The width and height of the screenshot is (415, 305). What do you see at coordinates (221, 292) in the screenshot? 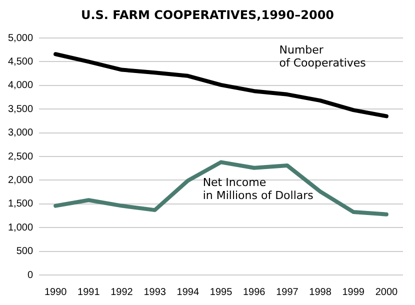
I see `x-tick-label: 1995` at bounding box center [221, 292].